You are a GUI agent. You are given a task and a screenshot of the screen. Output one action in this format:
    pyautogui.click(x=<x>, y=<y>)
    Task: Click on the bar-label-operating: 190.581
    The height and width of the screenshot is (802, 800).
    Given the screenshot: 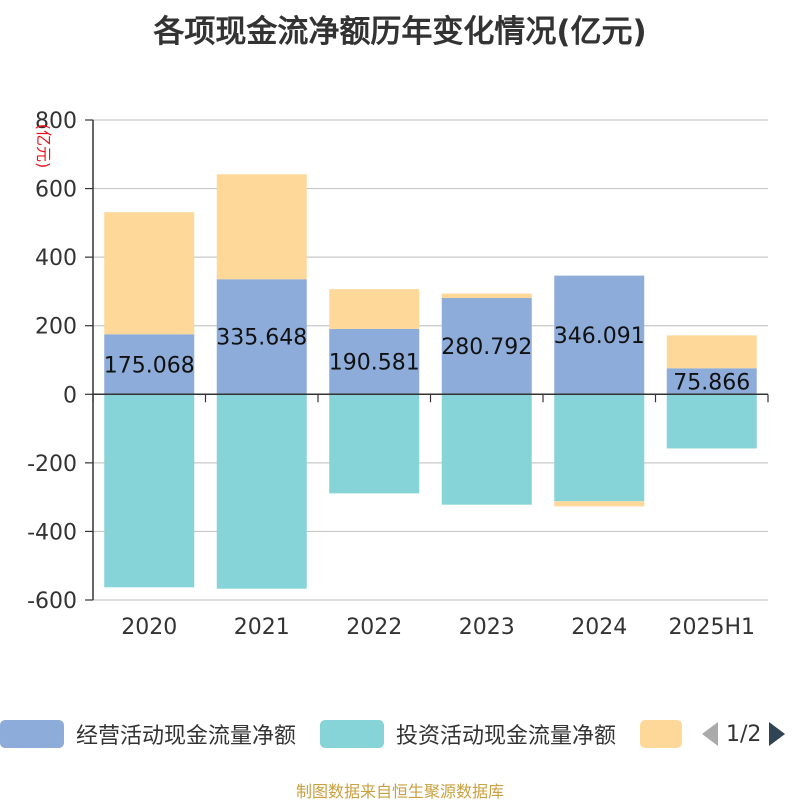 What is the action you would take?
    pyautogui.click(x=374, y=363)
    